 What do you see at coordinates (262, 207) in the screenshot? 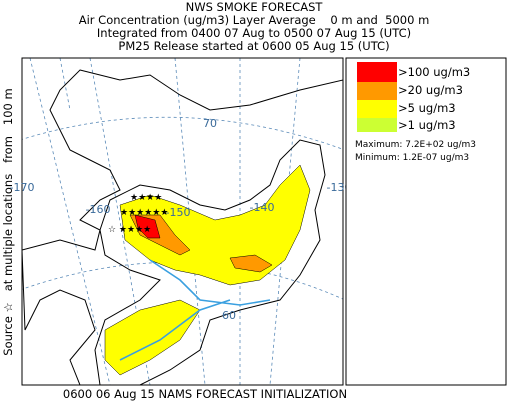
I see `lon-label: -140` at bounding box center [262, 207].